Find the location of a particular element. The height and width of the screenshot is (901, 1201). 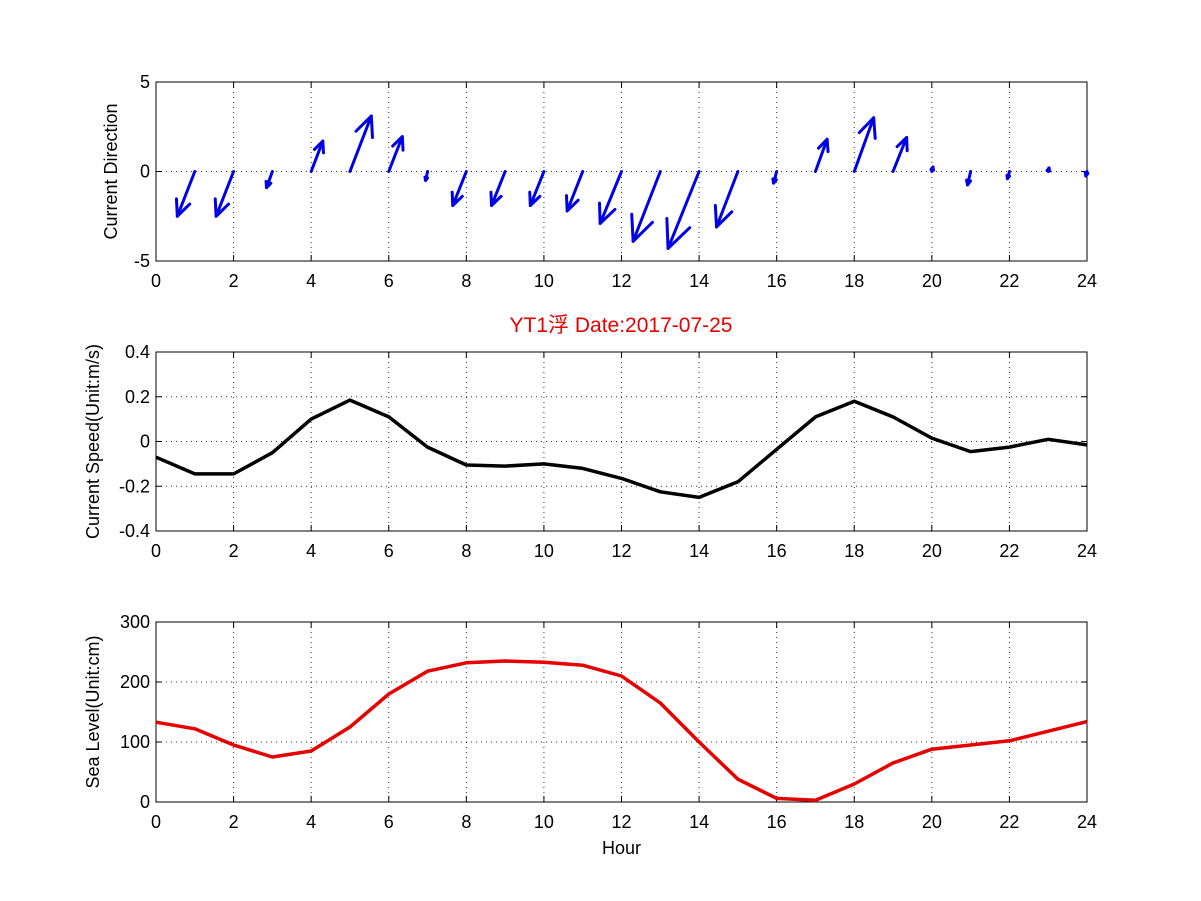

y-tick-label: -5 is located at coordinates (142, 261).